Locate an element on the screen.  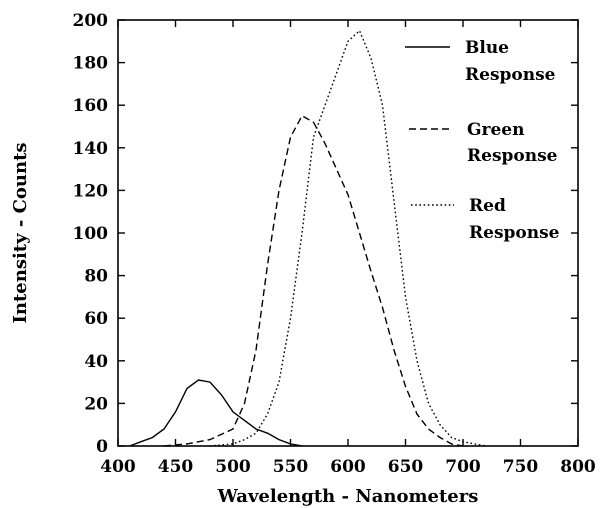
y-tick-label: 0 is located at coordinates (102, 447).